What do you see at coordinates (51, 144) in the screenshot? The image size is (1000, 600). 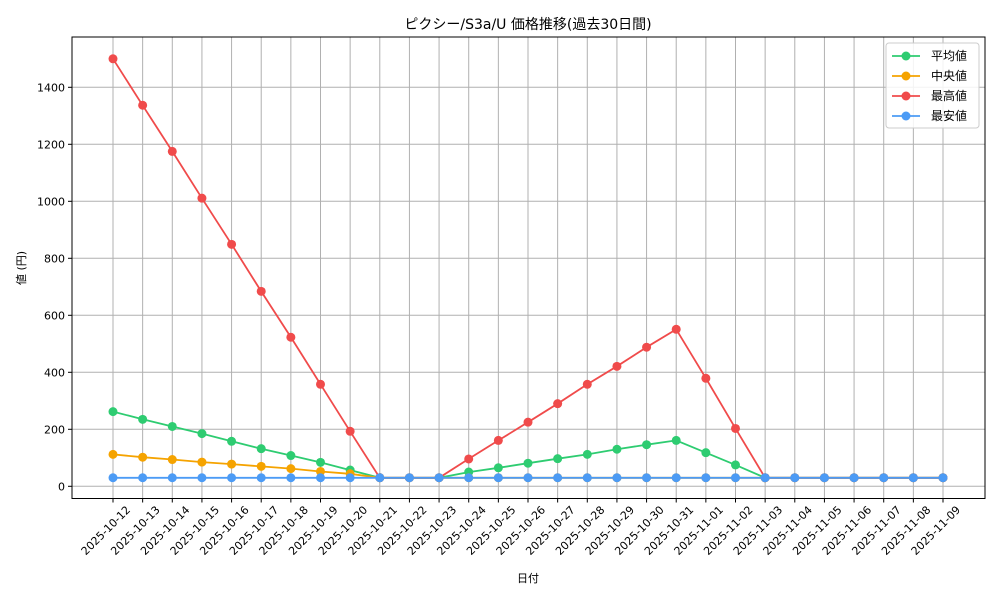 I see `y-tick-label: 1200` at bounding box center [51, 144].